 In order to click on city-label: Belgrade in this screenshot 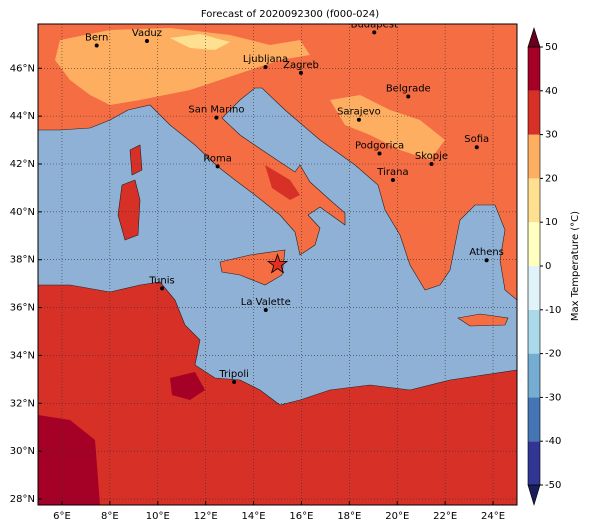, I will do `click(408, 89)`.